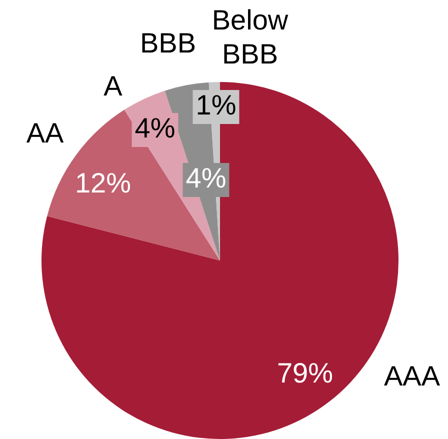  What do you see at coordinates (412, 376) in the screenshot?
I see `slice-label: AAA` at bounding box center [412, 376].